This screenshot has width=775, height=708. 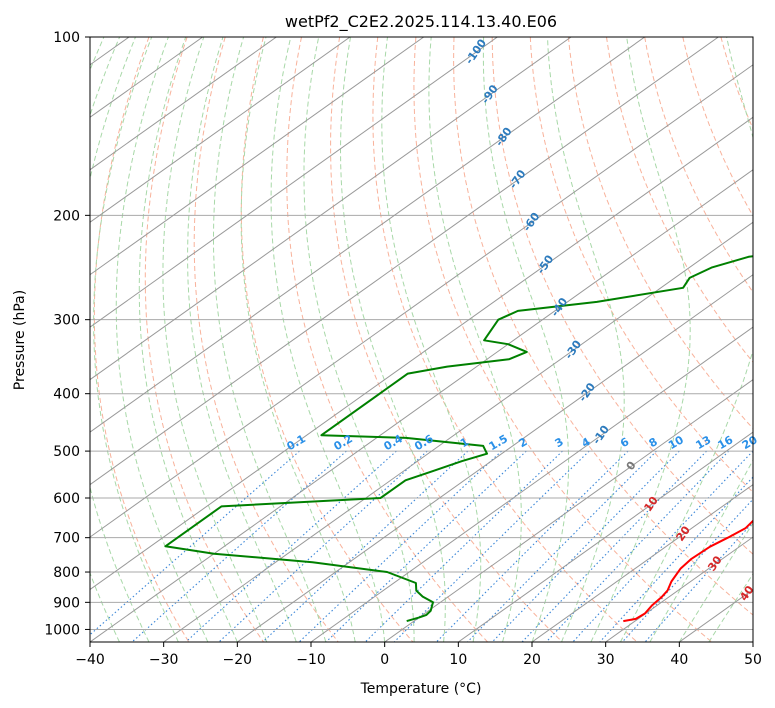 I want to click on x-tick-label: −30, so click(x=164, y=660).